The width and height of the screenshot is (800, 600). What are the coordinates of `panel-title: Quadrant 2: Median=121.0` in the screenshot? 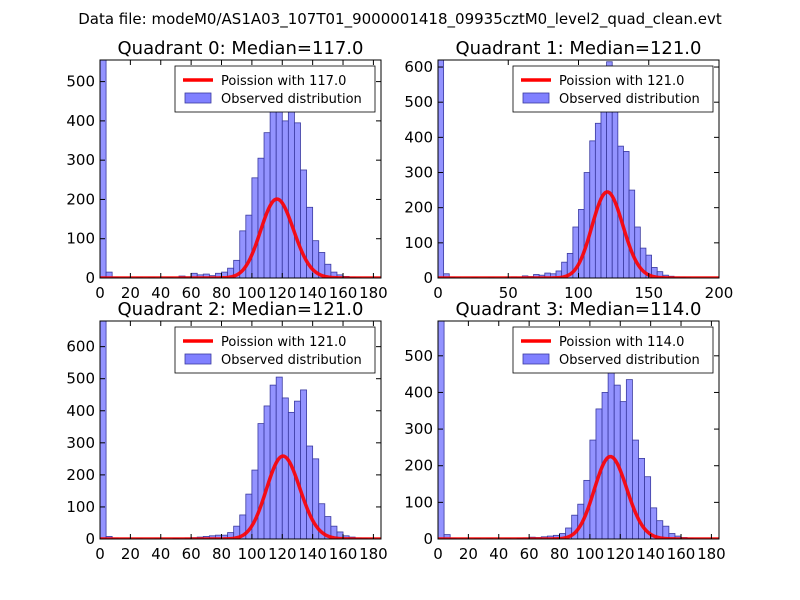 It's located at (241, 309).